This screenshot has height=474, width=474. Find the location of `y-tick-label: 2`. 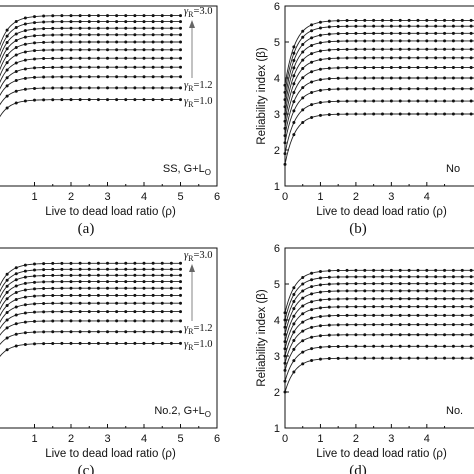

y-tick-label: 2 is located at coordinates (277, 151).